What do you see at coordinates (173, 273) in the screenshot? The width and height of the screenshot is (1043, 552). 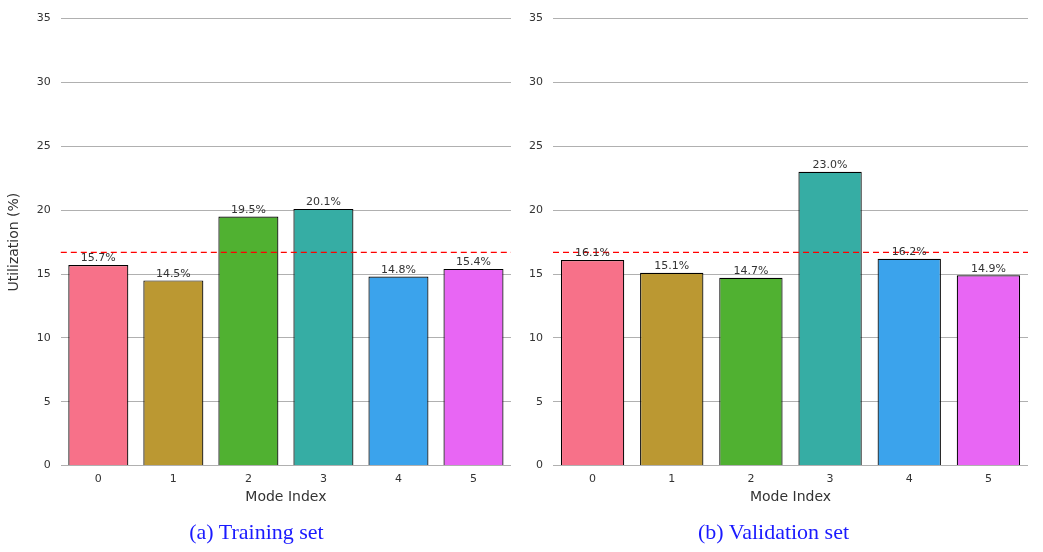 I see `data-label: 14.5%` at bounding box center [173, 273].